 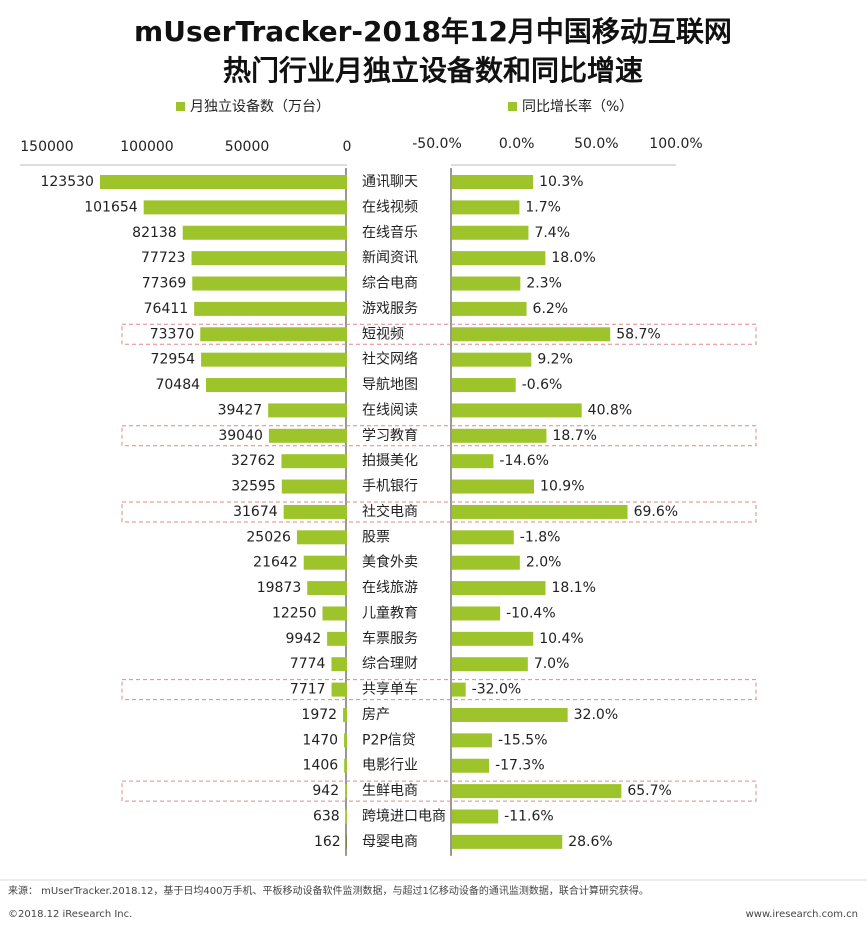 I want to click on x-tick-label: -50.0%, so click(x=437, y=144).